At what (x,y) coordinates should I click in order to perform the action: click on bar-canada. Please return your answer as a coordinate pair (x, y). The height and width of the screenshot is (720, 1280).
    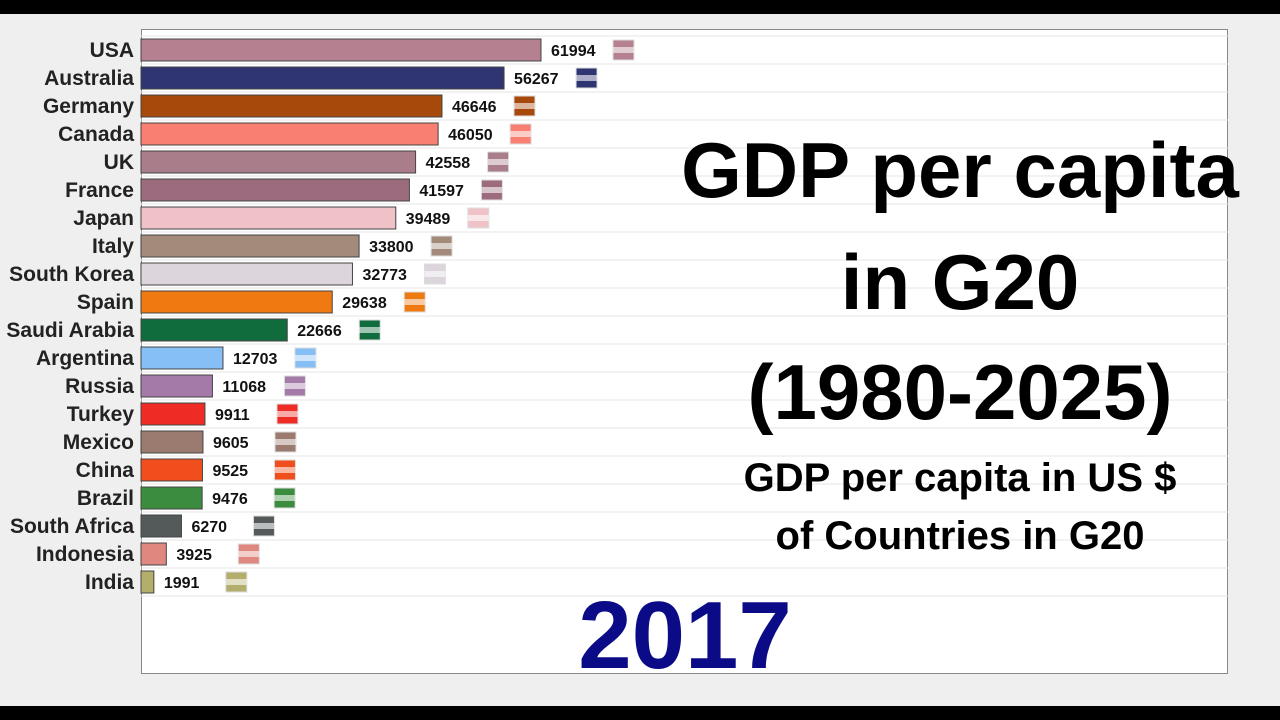
    Looking at the image, I should click on (289, 134).